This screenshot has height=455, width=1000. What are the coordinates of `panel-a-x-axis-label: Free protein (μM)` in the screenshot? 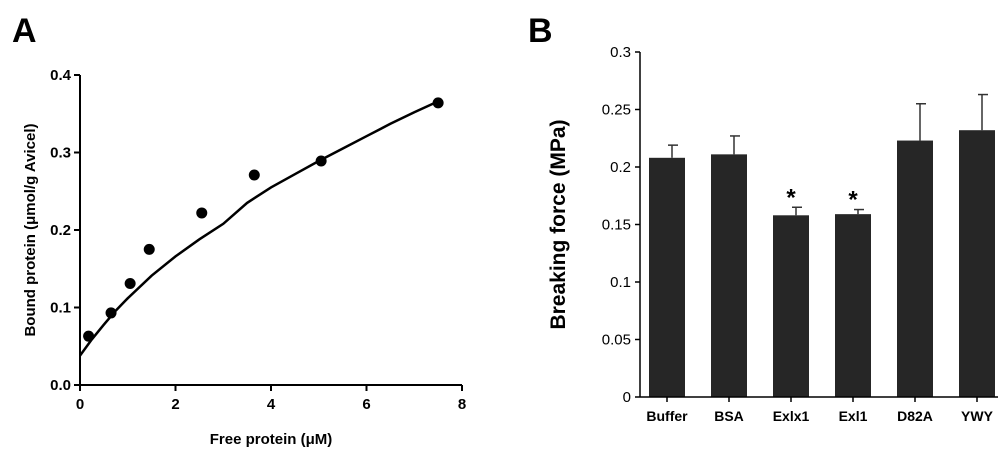 It's located at (271, 439).